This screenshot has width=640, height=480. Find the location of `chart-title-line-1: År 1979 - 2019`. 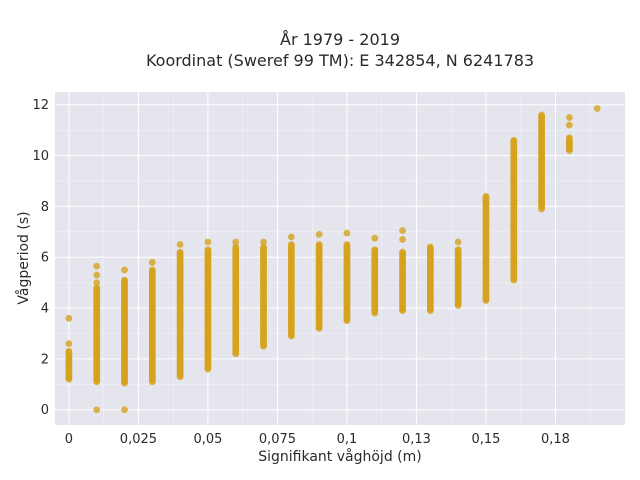

chart-title-line-1: År 1979 - 2019 is located at coordinates (340, 39).